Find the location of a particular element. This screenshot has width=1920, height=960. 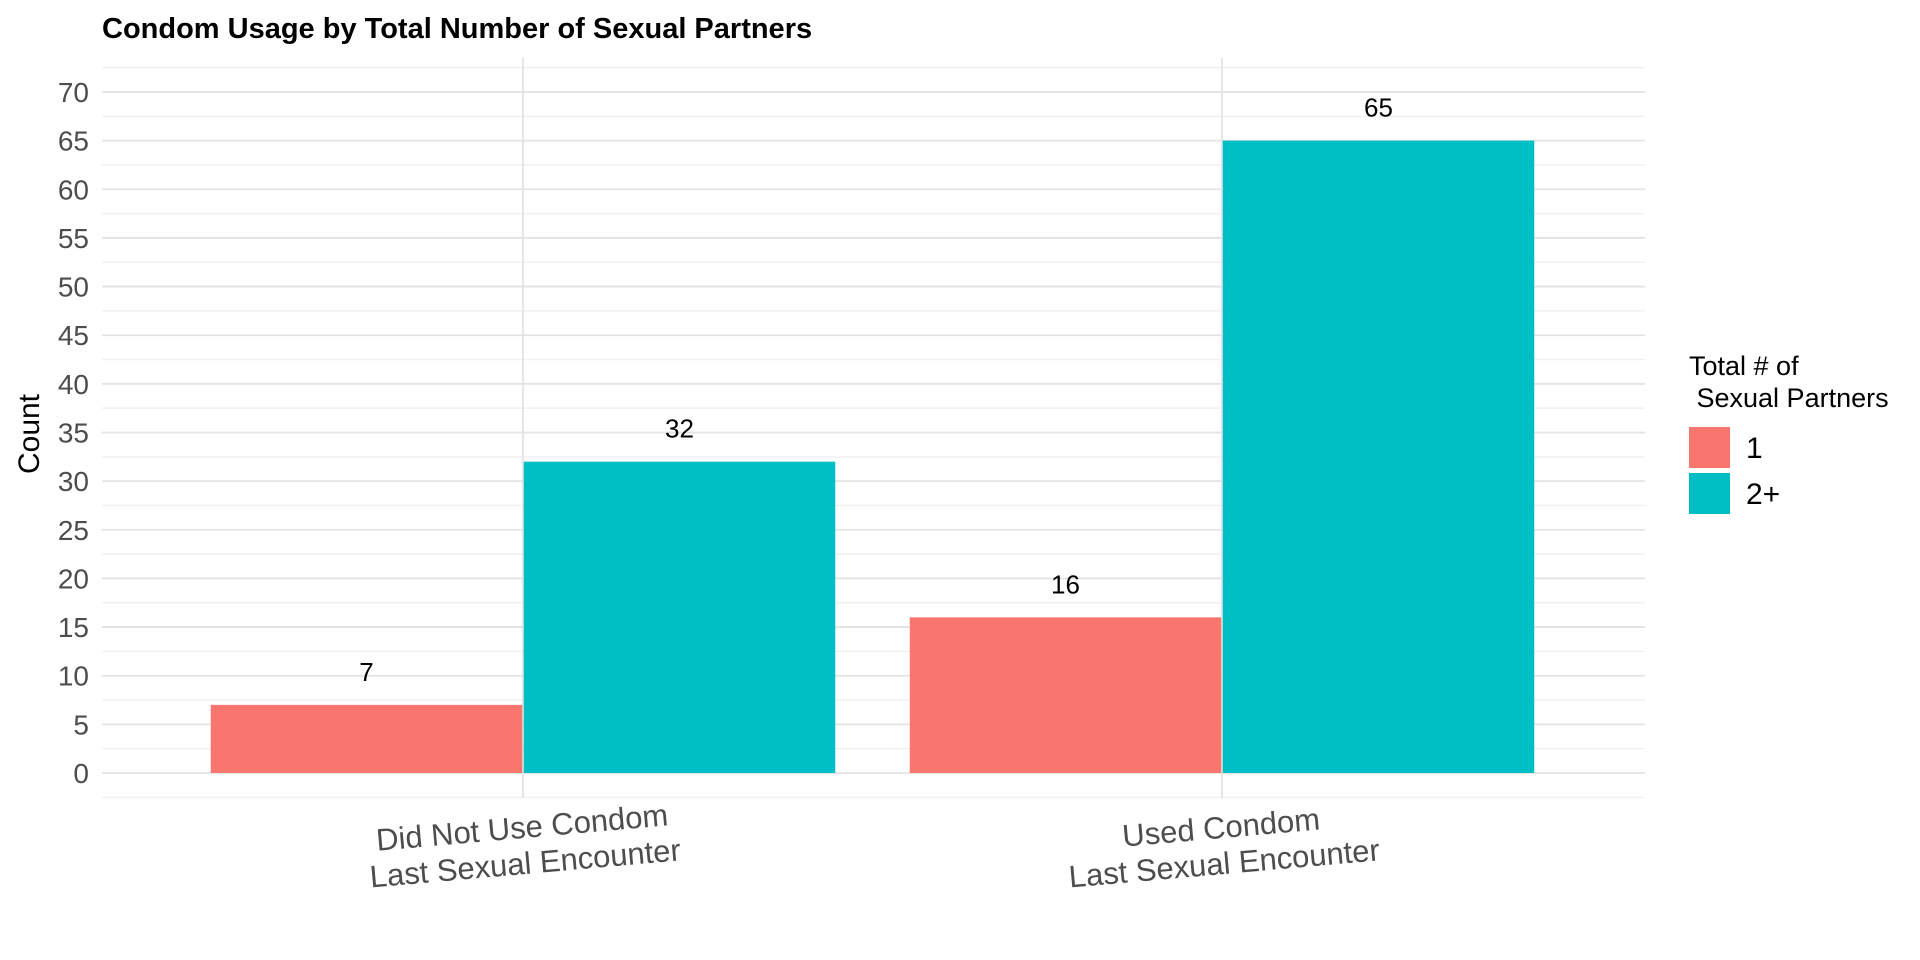

data-label: 65 is located at coordinates (1378, 108).